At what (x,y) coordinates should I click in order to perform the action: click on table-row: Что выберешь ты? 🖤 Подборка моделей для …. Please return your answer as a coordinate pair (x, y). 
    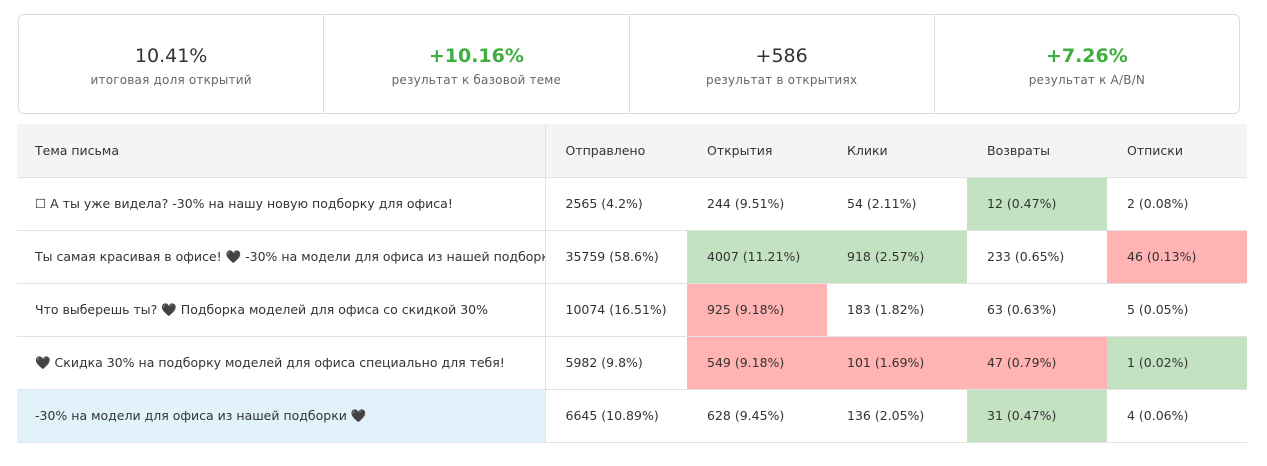
    Looking at the image, I should click on (632, 310).